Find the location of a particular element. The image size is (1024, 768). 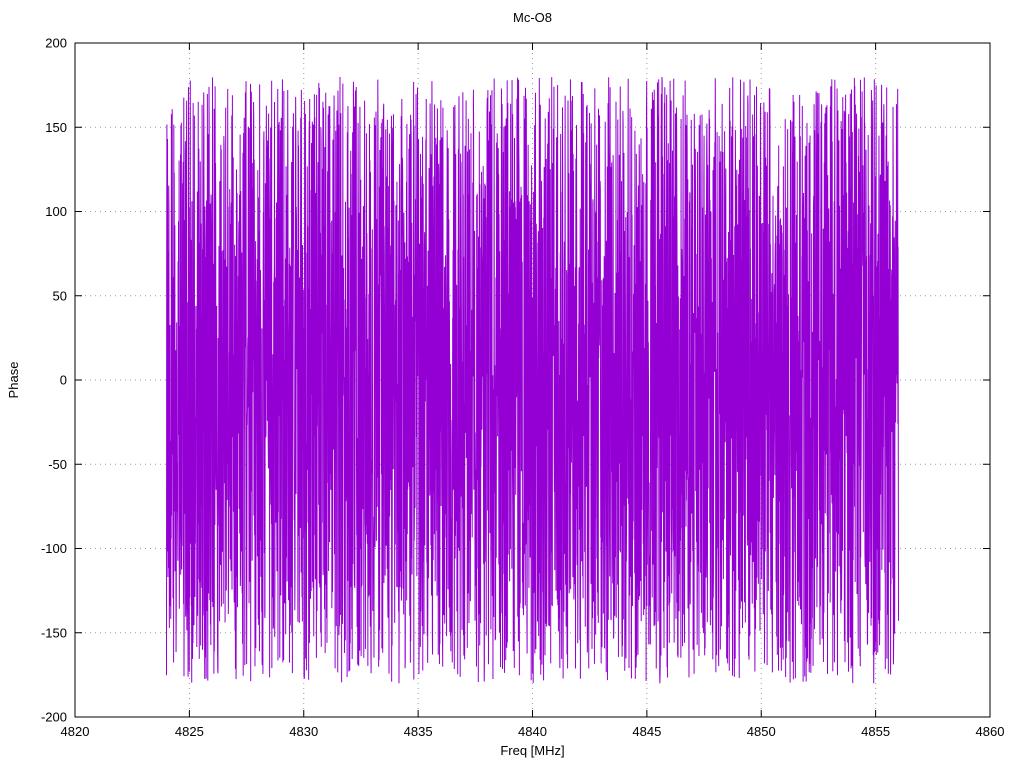

y-tick-label: -200 is located at coordinates (54, 717).